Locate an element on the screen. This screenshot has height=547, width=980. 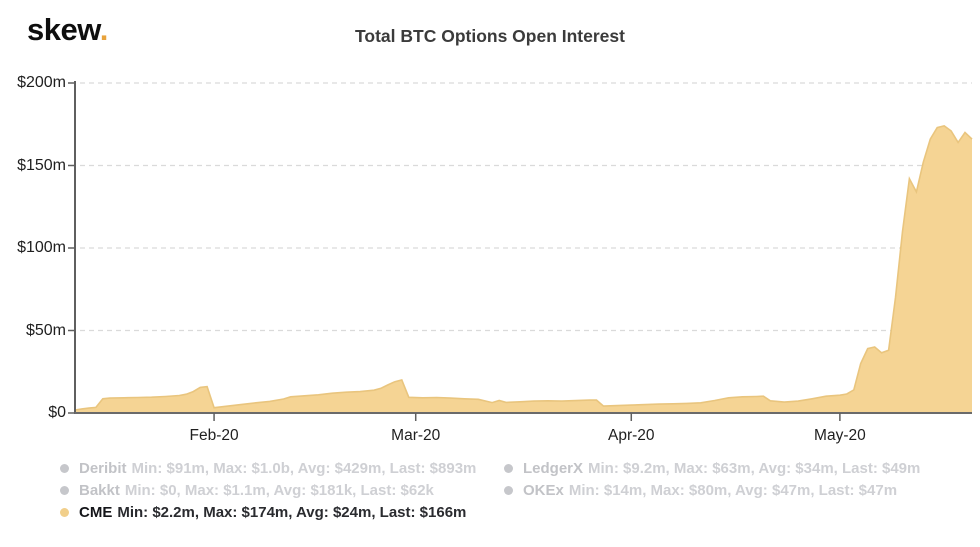
ledgerx-series-dot-icon is located at coordinates (508, 468).